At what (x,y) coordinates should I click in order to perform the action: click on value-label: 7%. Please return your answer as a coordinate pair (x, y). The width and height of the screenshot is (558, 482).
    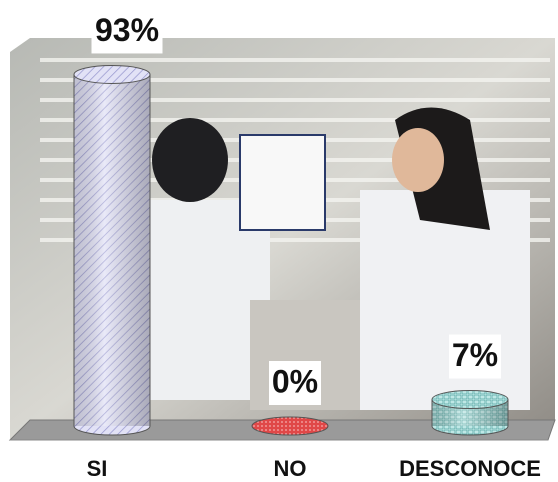
    Looking at the image, I should click on (475, 355).